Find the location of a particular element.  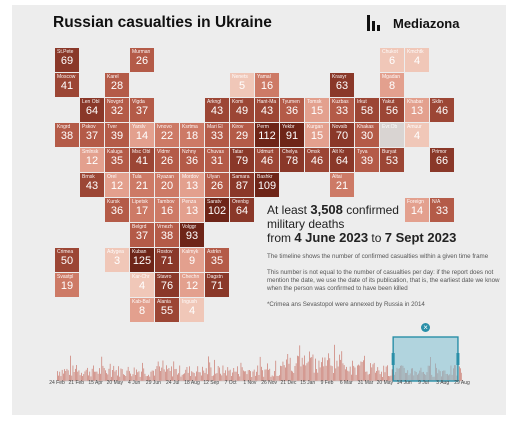

region-tile: Ulyan 26 is located at coordinates (217, 185).